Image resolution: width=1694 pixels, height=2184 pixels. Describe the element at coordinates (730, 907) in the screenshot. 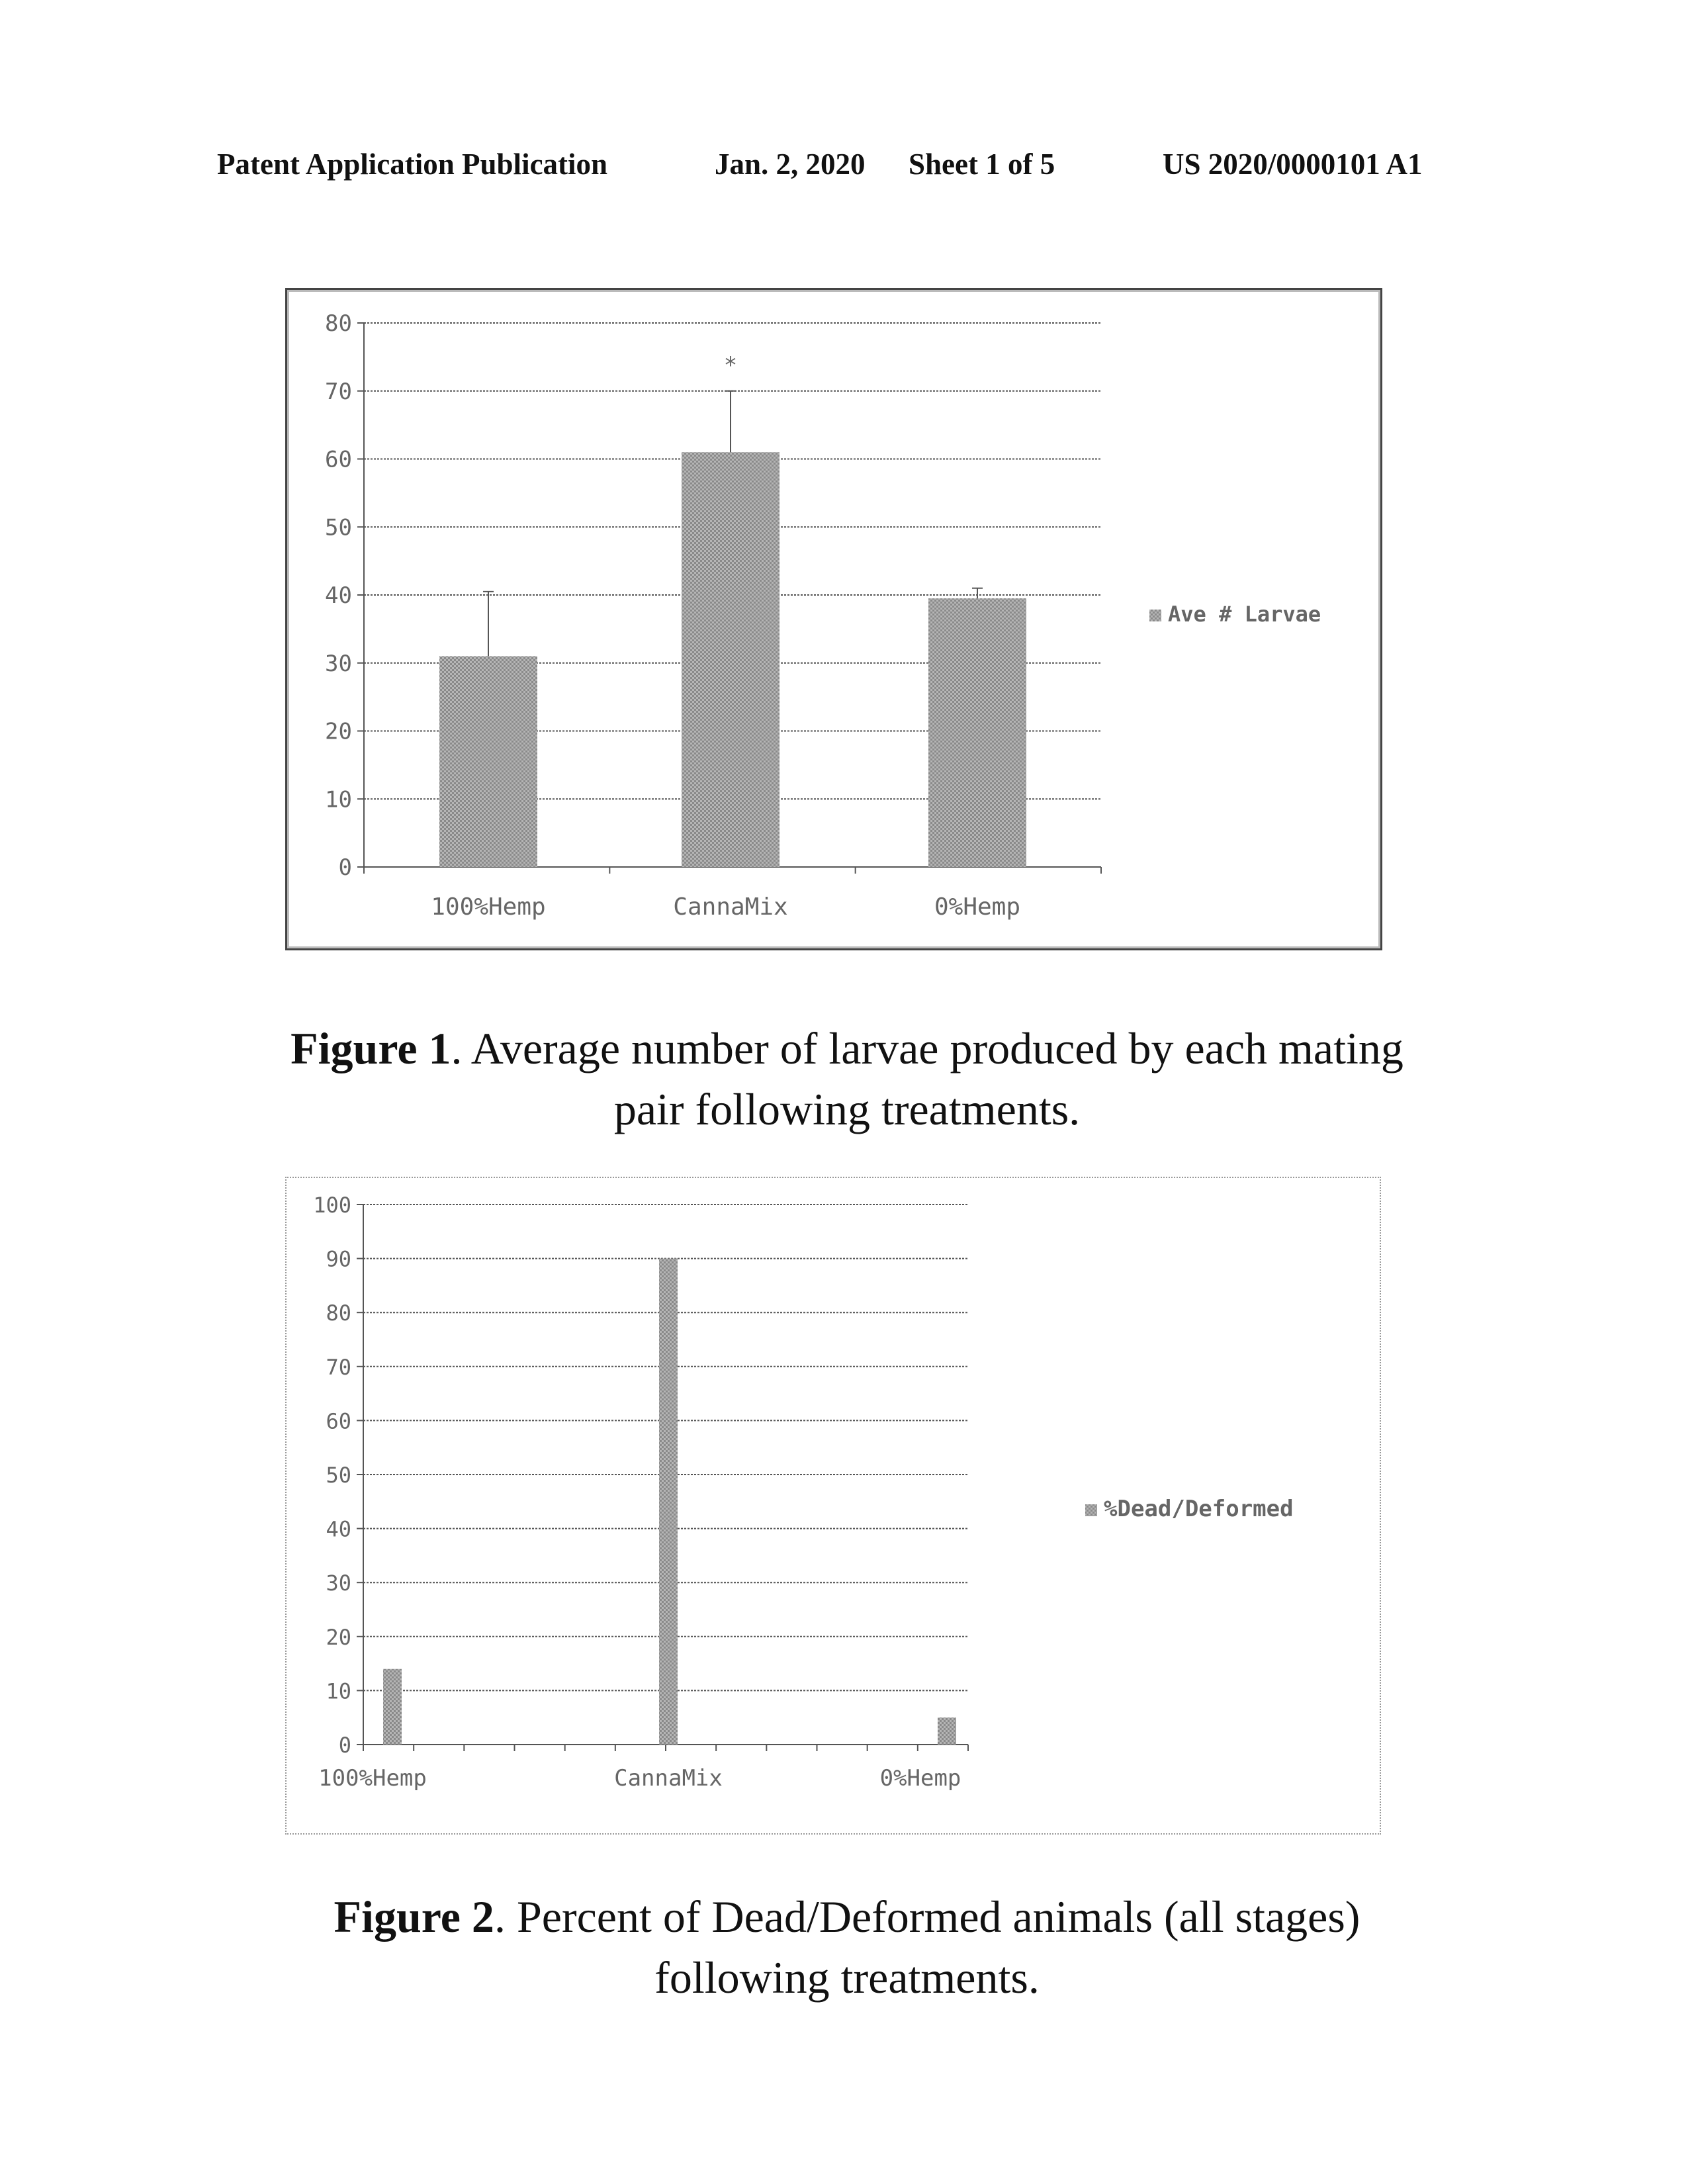

I see `fig1-category-label: CannaMix` at that location.